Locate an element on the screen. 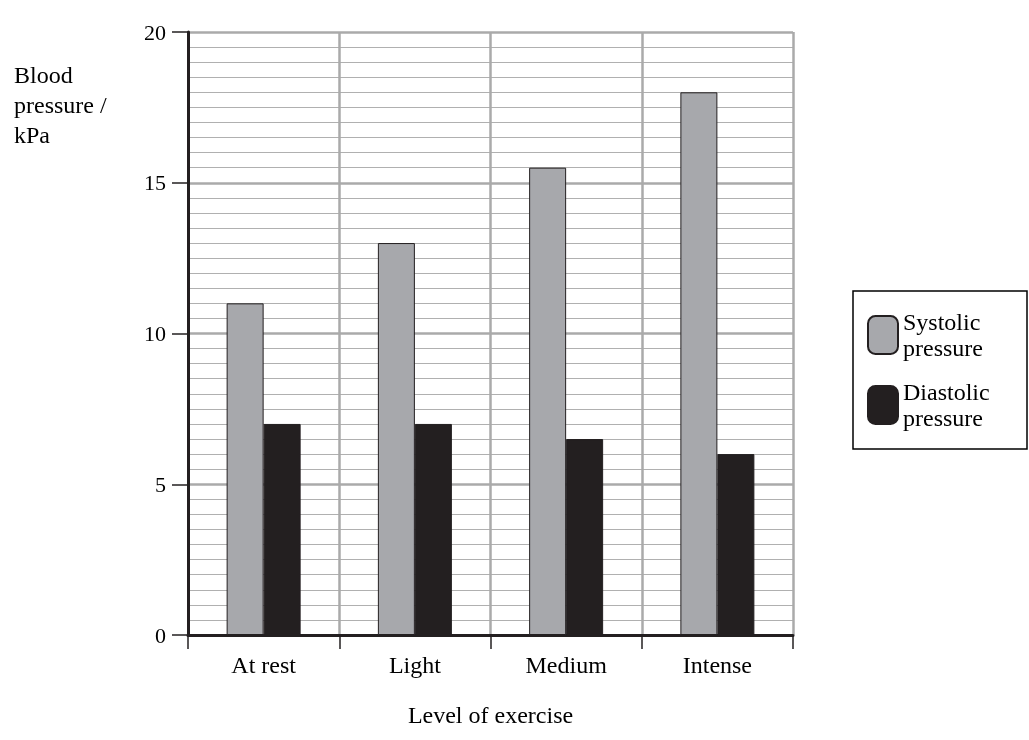 The height and width of the screenshot is (740, 1029). y-tick-label: 15 is located at coordinates (155, 183).